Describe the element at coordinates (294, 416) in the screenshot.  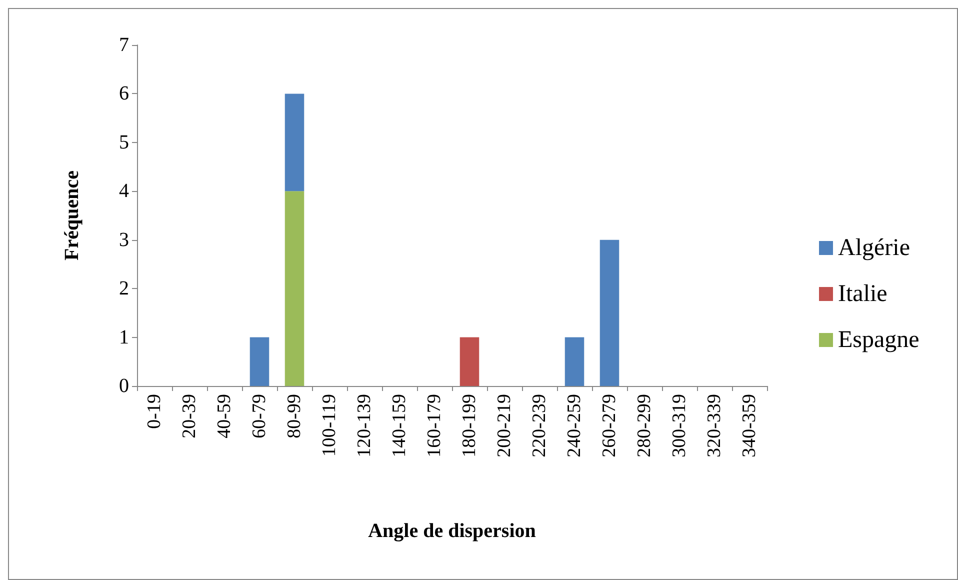
I see `x-tick-label: 80-99` at that location.